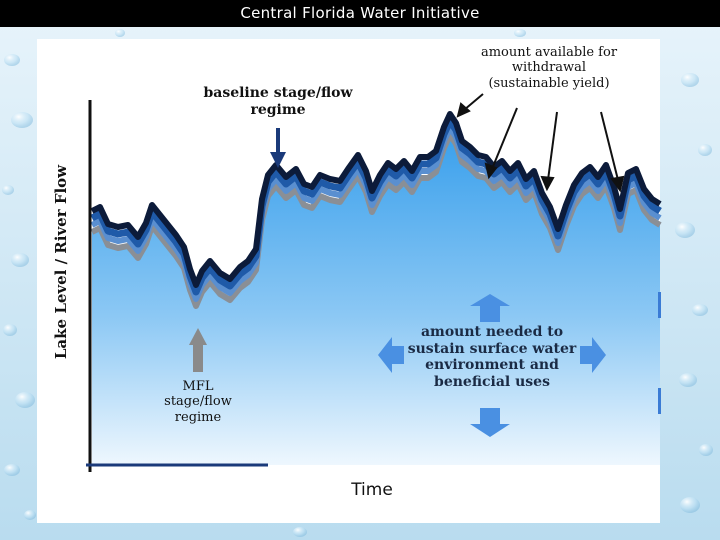  What do you see at coordinates (198, 402) in the screenshot?
I see `mfl-label: MFL stage/flow regime` at bounding box center [198, 402].